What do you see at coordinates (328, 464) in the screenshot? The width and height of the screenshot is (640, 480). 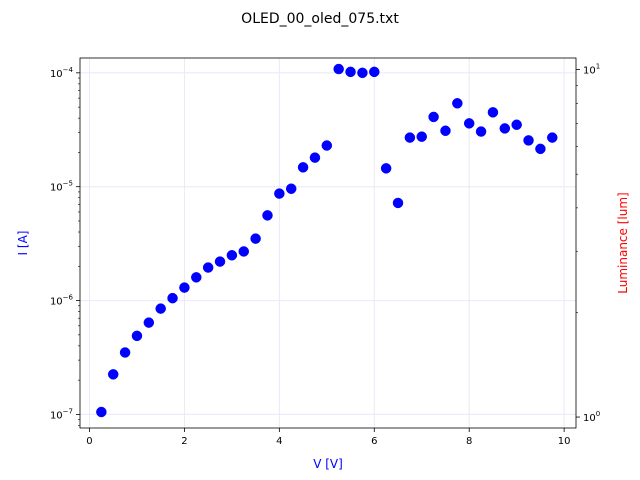 I see `x-axis-title: V [V]` at bounding box center [328, 464].